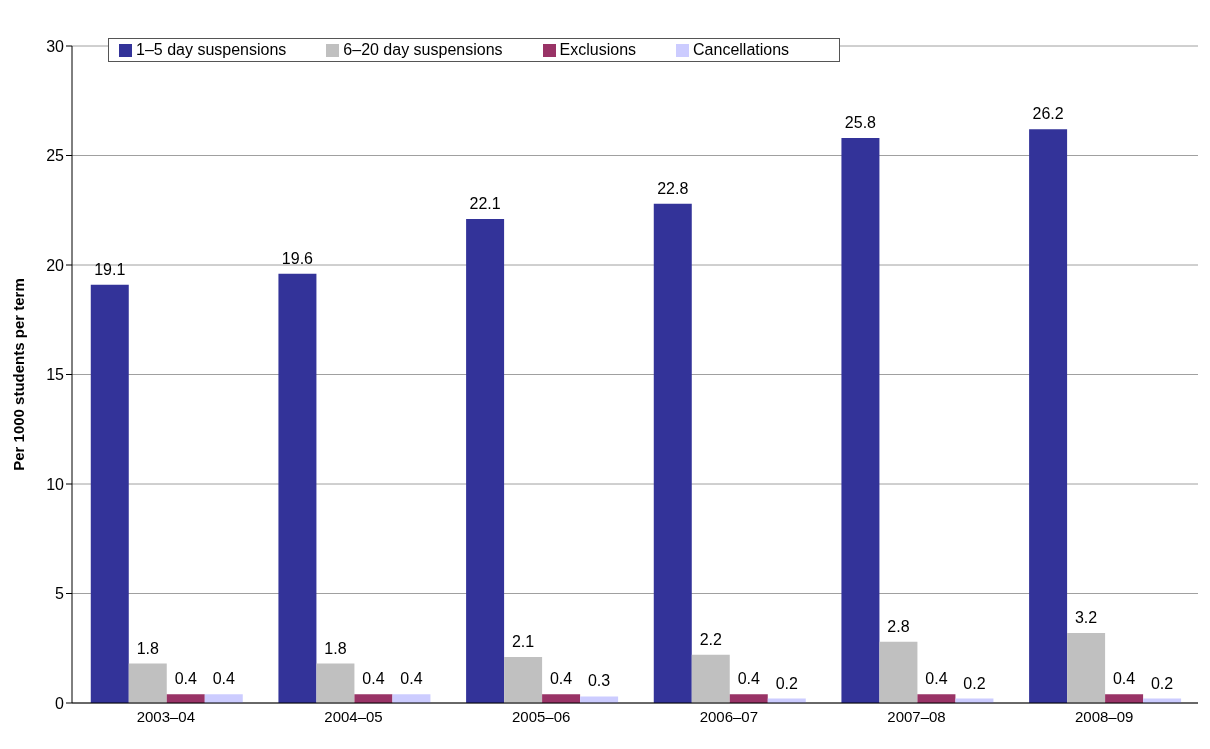 The width and height of the screenshot is (1210, 749). I want to click on x-tick-label: 2005–06, so click(541, 716).